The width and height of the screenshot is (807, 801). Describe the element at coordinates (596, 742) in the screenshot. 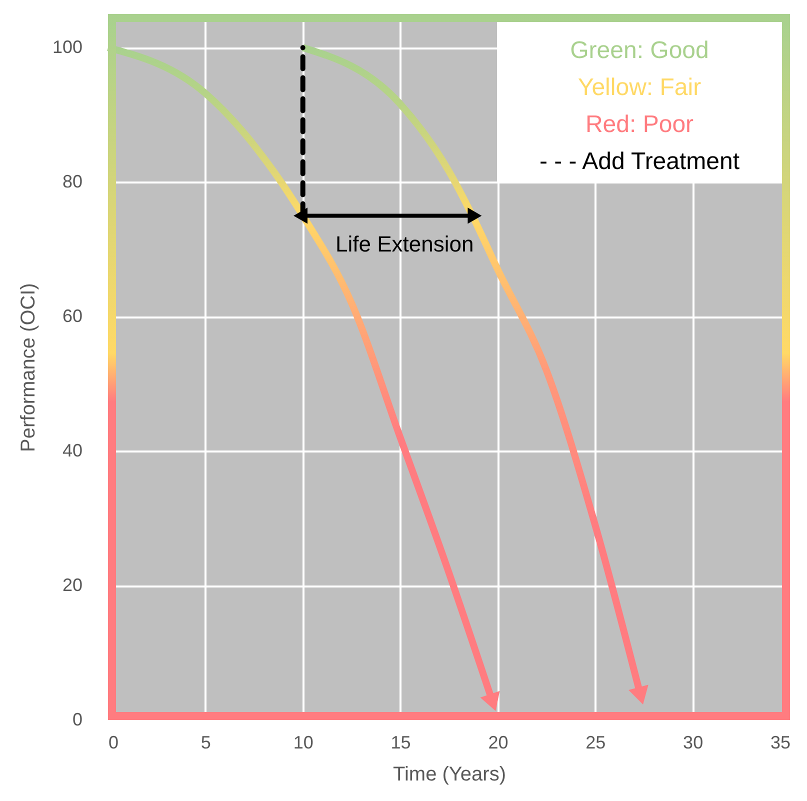

I see `x-tick-label: 25` at that location.